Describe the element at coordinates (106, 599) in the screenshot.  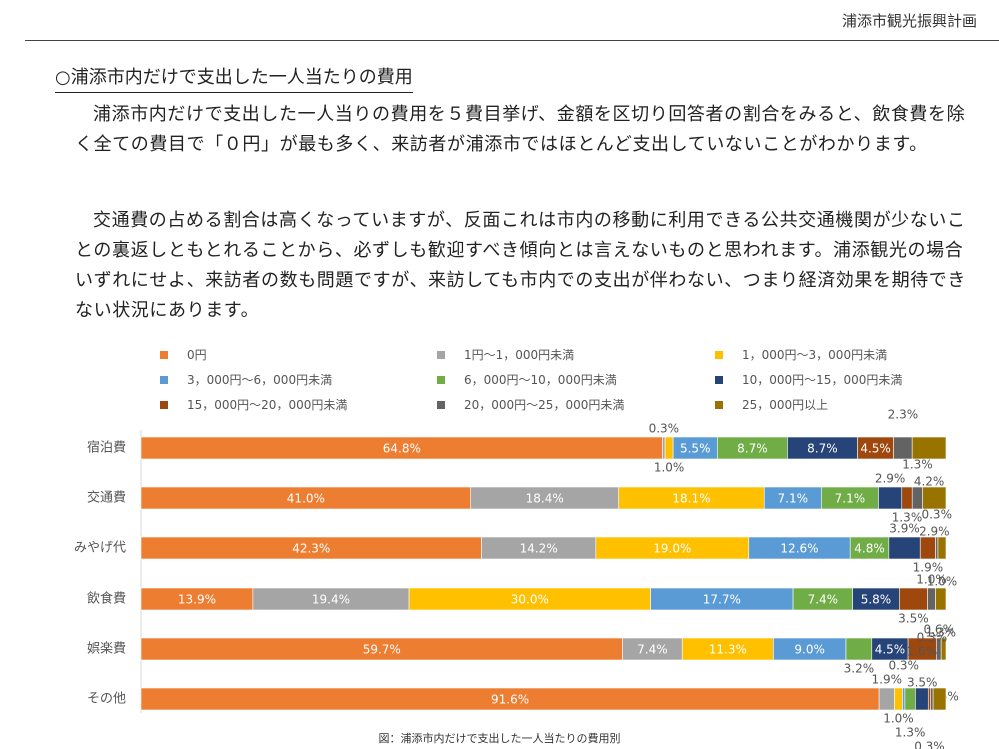
I see `category-label: 飲食費` at that location.